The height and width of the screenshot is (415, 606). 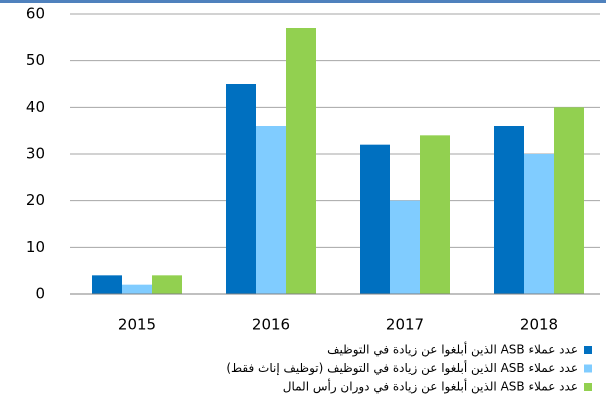 What do you see at coordinates (35, 107) in the screenshot?
I see `y-tick-label: 40` at bounding box center [35, 107].